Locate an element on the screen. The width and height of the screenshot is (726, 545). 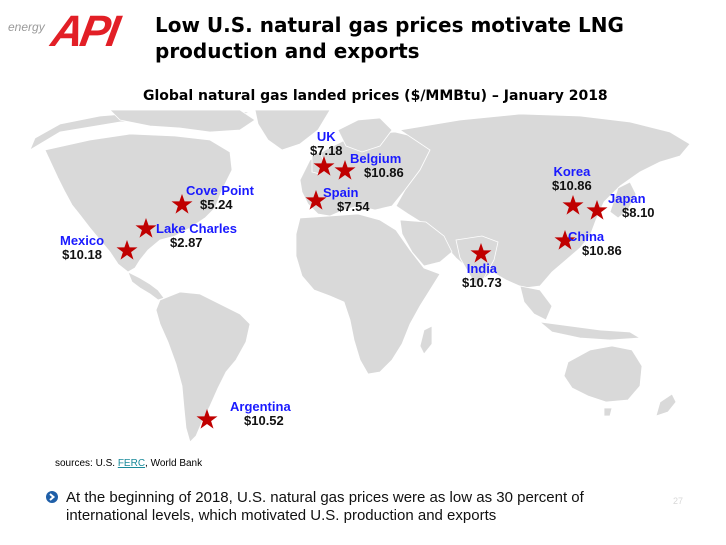
land-central-america is located at coordinates (146, 286).